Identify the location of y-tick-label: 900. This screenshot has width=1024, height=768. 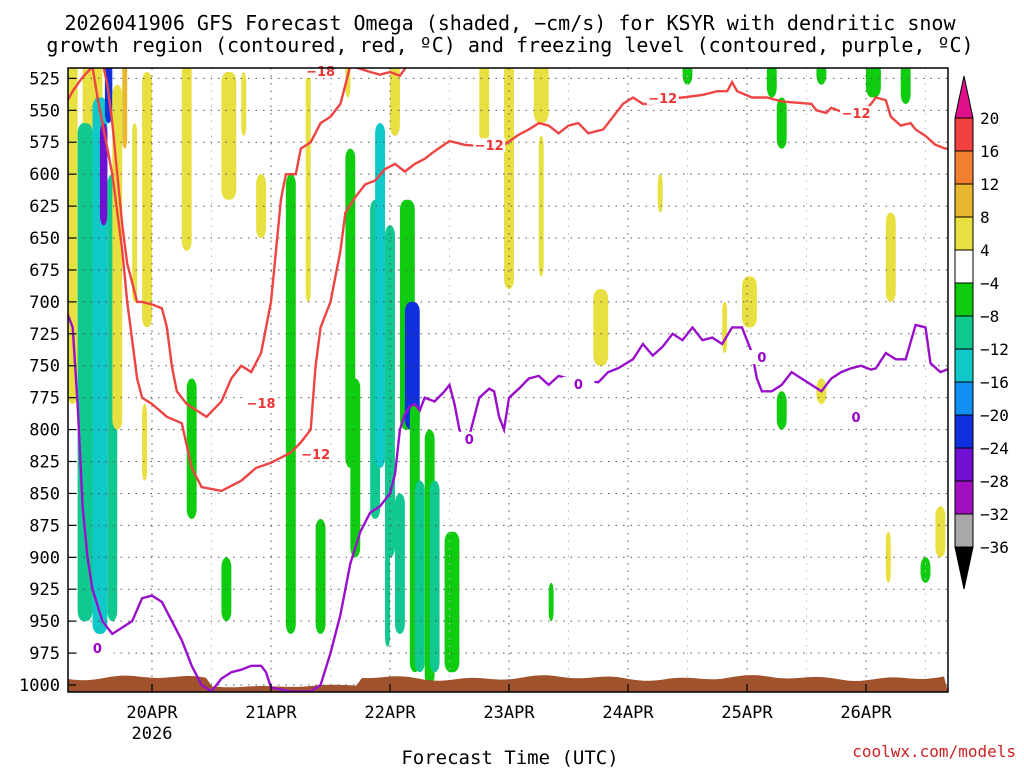
(44, 558).